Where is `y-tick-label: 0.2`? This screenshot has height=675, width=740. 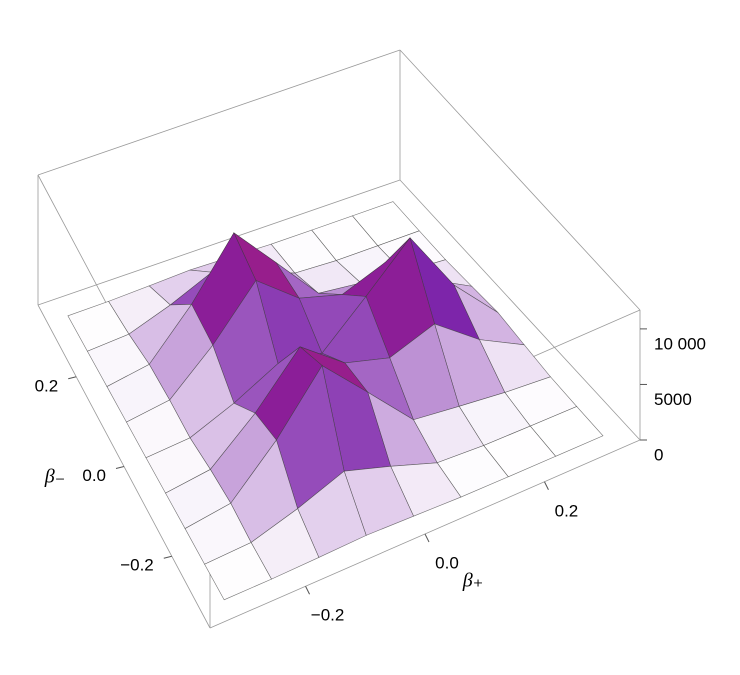 y-tick-label: 0.2 is located at coordinates (47, 385).